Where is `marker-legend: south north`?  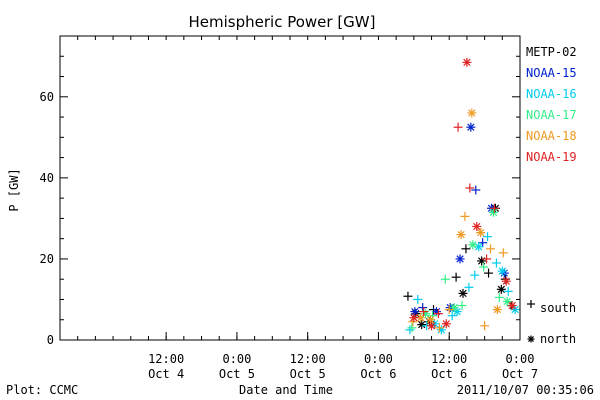
marker-legend: south north is located at coordinates (551, 323).